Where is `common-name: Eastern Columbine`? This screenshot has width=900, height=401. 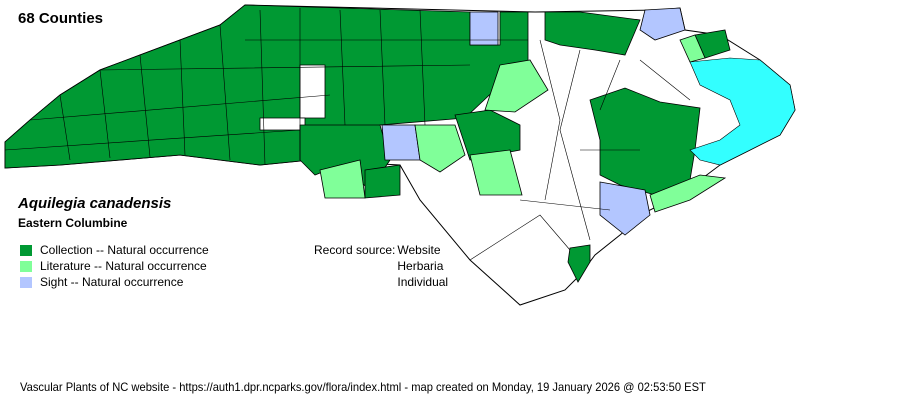 common-name: Eastern Columbine is located at coordinates (73, 223).